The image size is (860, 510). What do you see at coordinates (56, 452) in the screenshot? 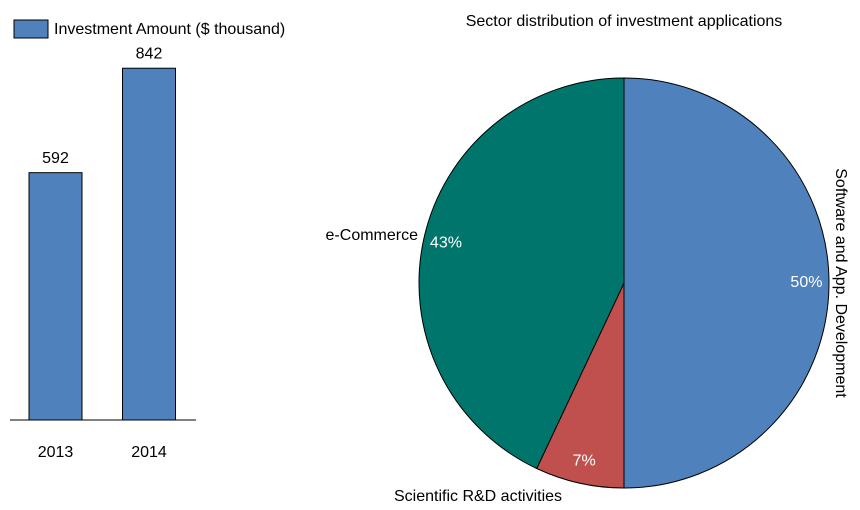
I see `x-tick-label: 2013` at bounding box center [56, 452].